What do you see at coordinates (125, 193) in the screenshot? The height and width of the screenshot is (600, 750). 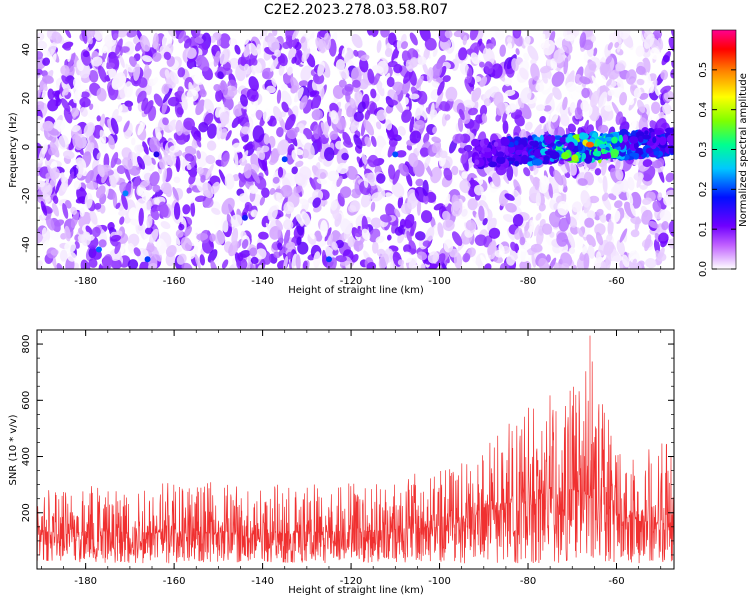 I see `heatmap-spot` at bounding box center [125, 193].